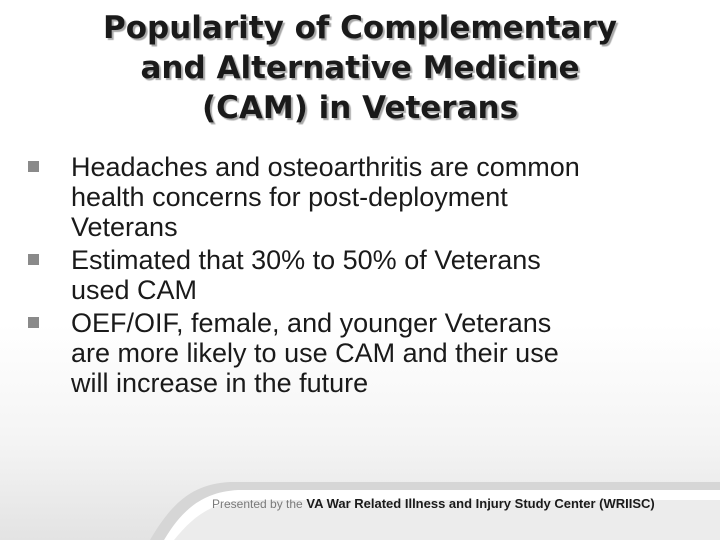  I want to click on bullet-line: used CAM, so click(134, 290).